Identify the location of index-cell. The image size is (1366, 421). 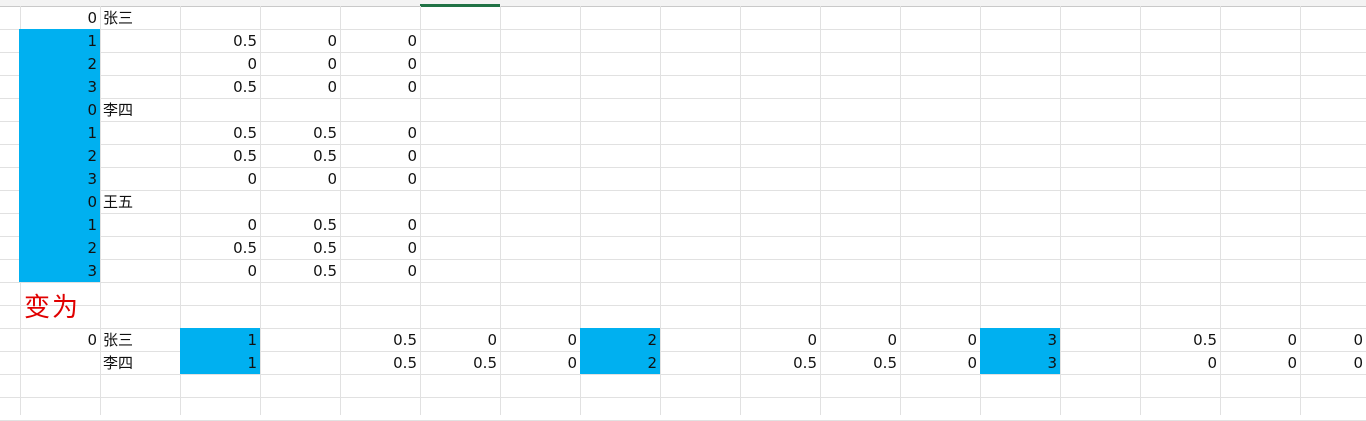
(50, 362).